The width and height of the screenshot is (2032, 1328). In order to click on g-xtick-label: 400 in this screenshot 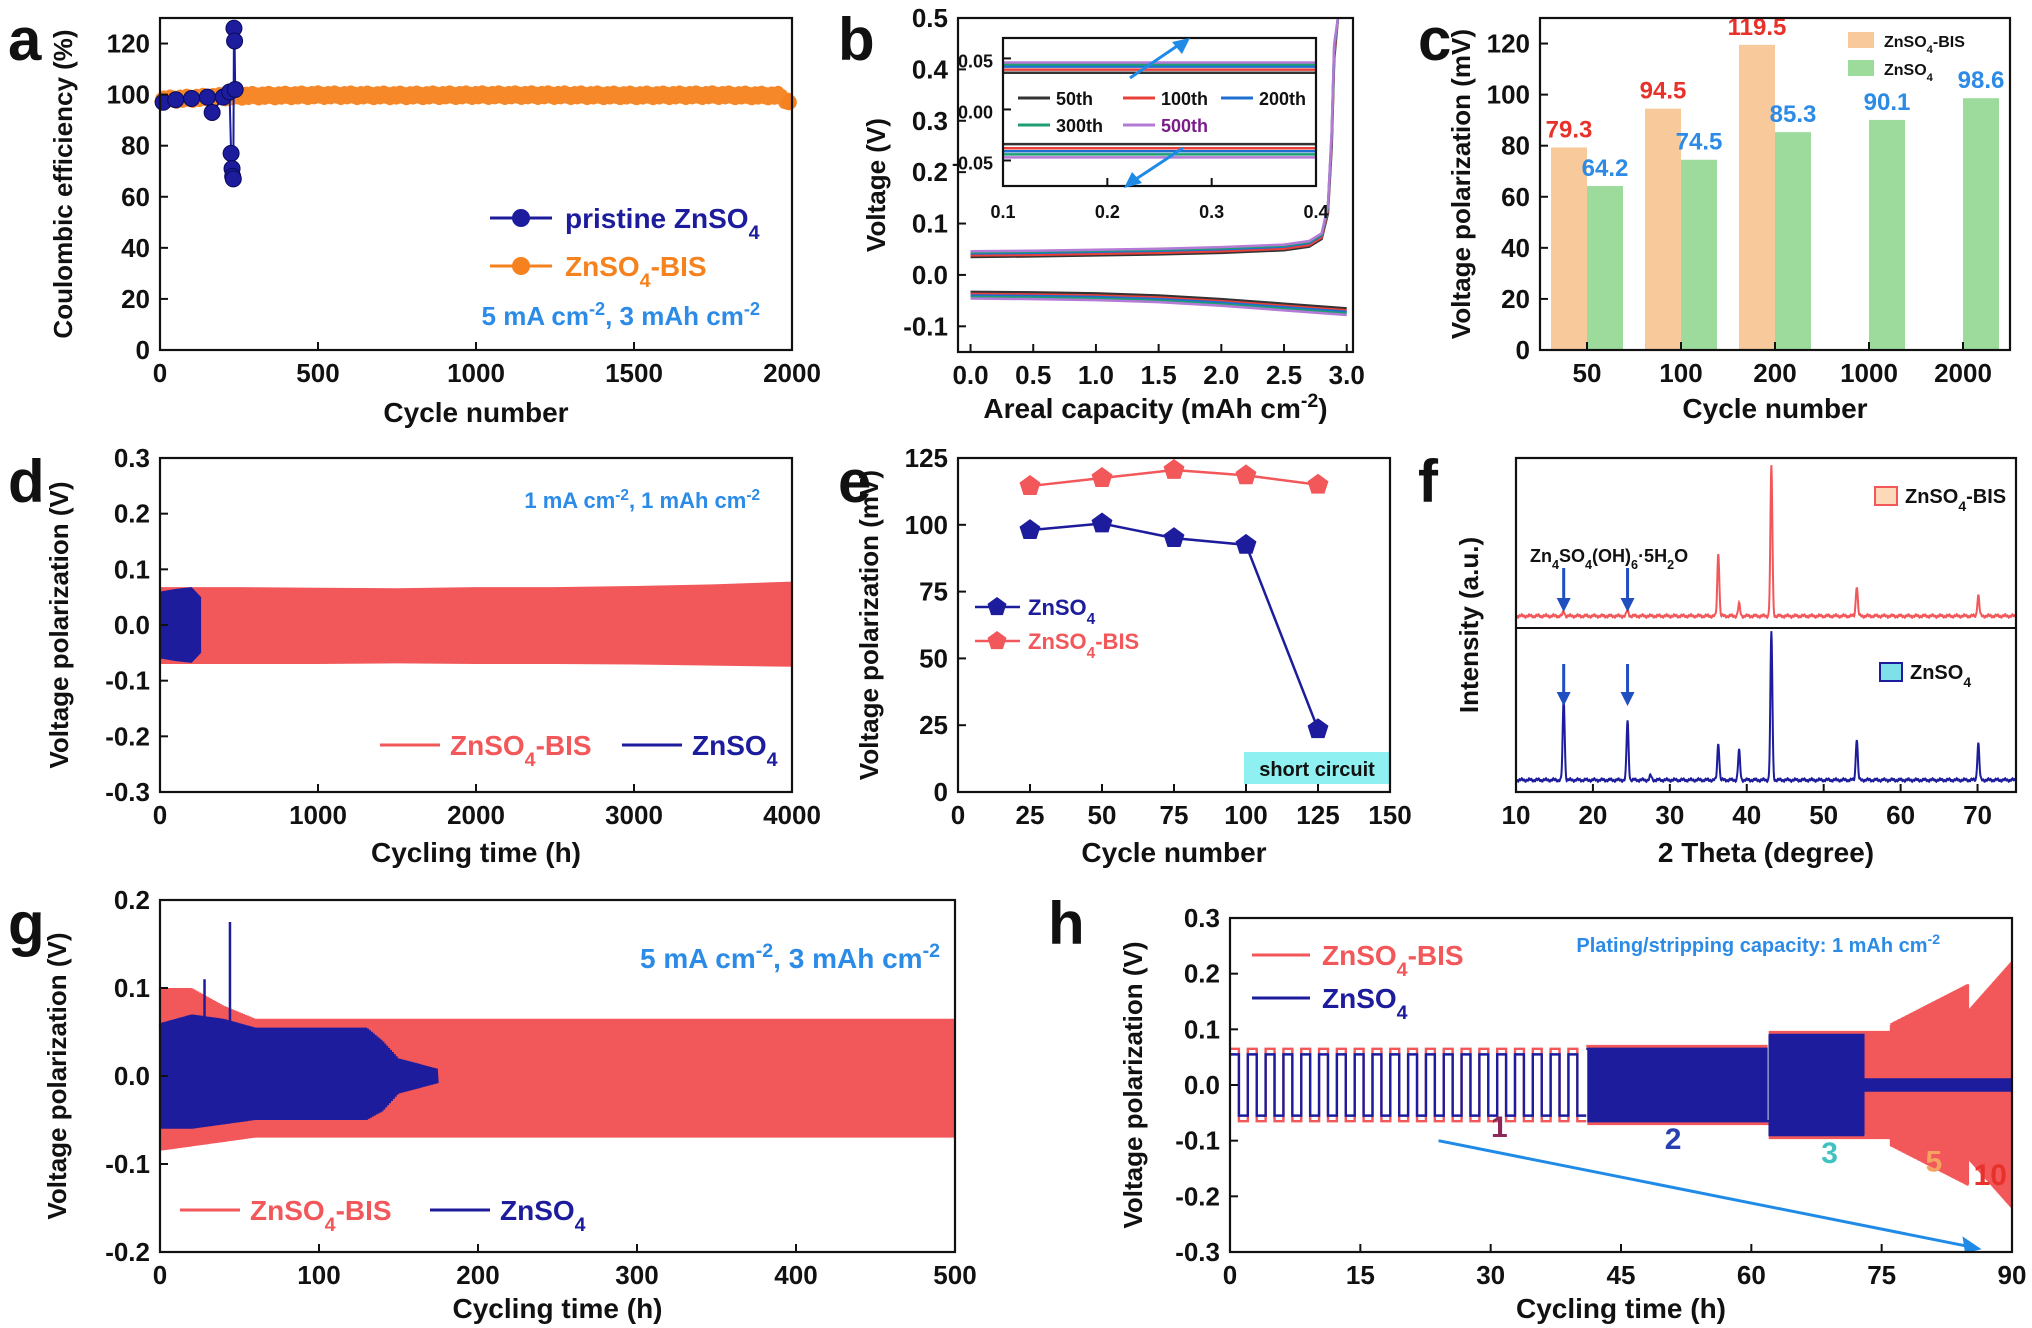, I will do `click(795, 1275)`.